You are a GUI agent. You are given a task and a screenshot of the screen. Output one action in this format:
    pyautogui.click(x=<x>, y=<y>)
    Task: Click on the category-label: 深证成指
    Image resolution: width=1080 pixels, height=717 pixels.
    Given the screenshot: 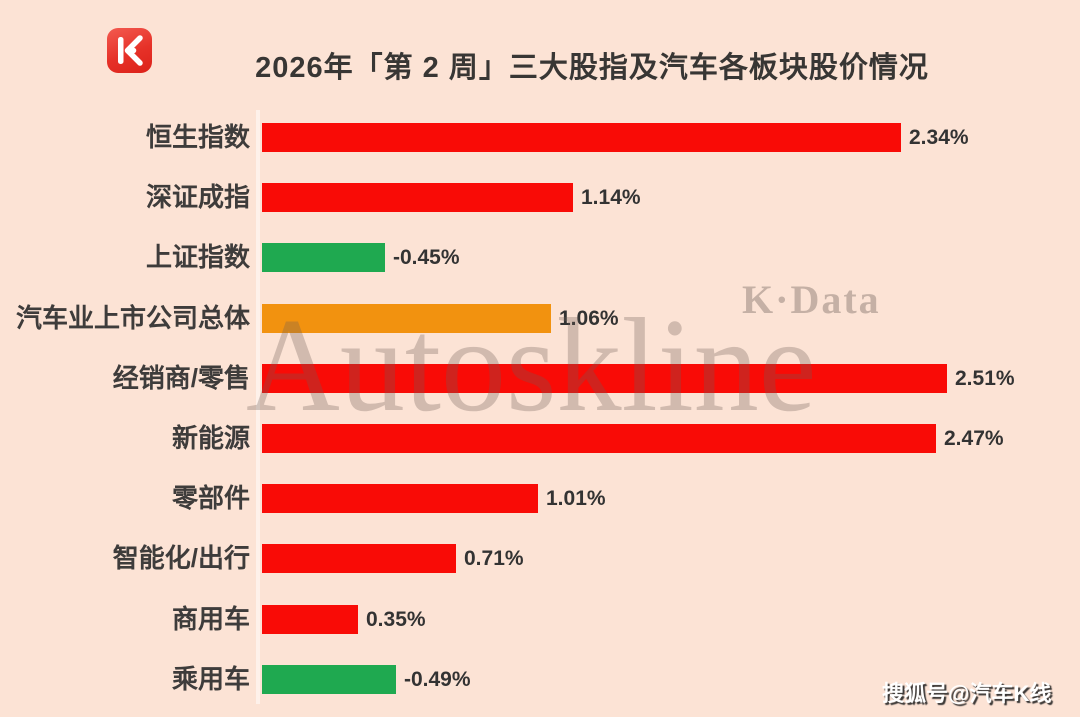 What is the action you would take?
    pyautogui.click(x=197, y=197)
    